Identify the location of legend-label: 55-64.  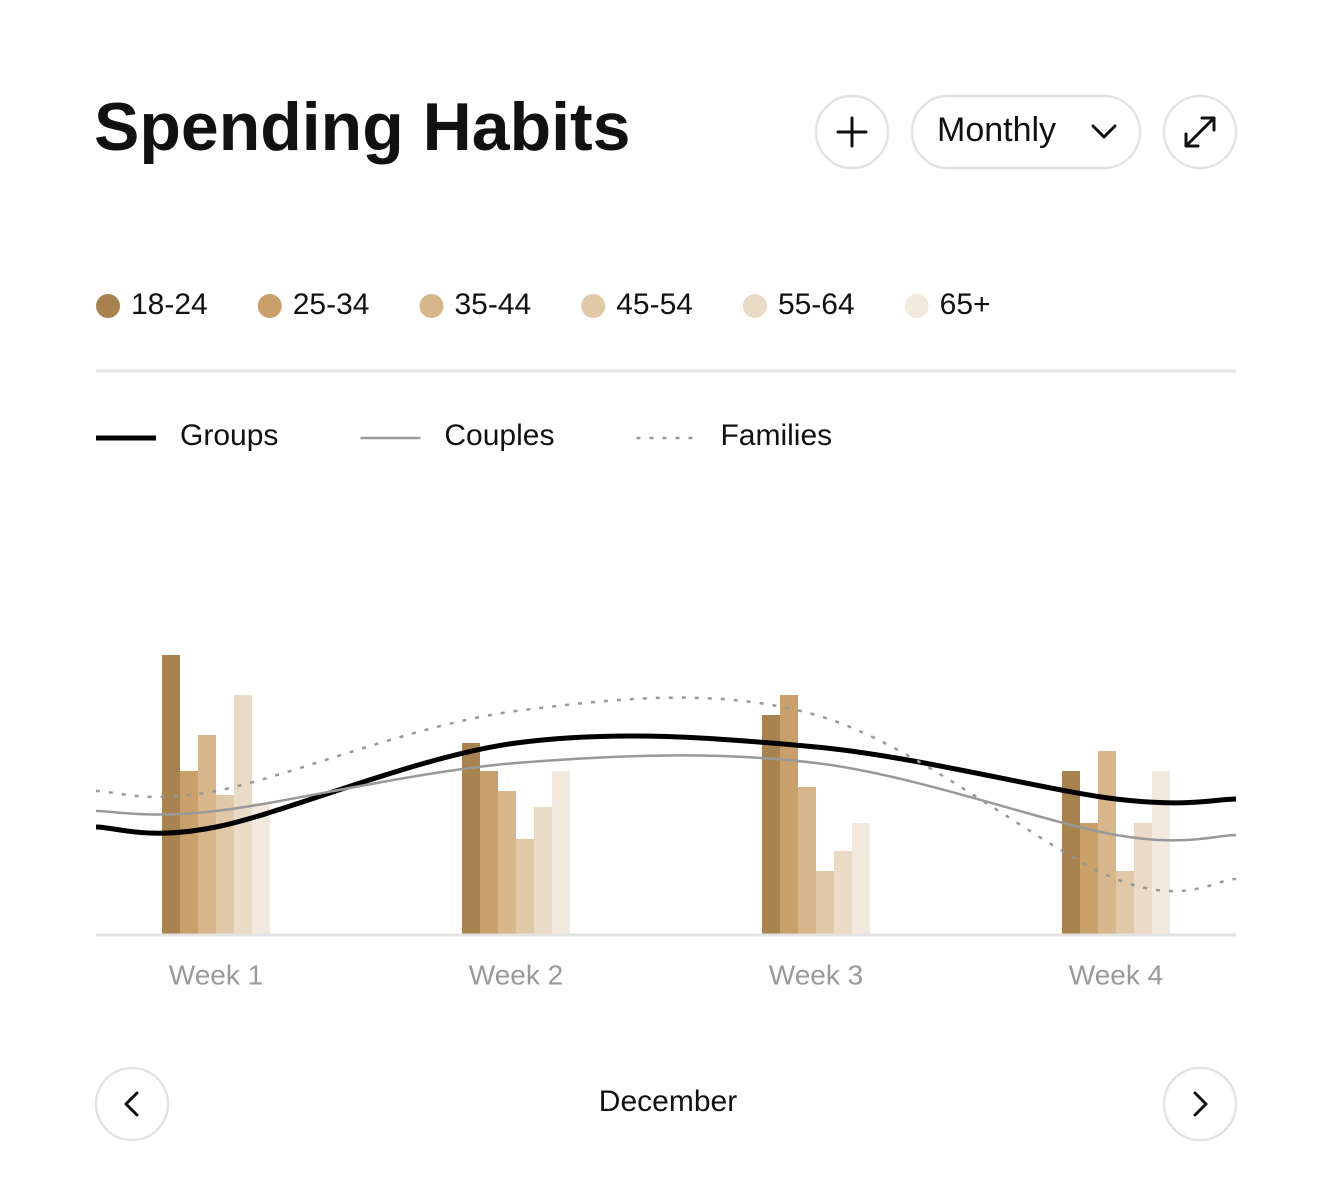
(816, 304).